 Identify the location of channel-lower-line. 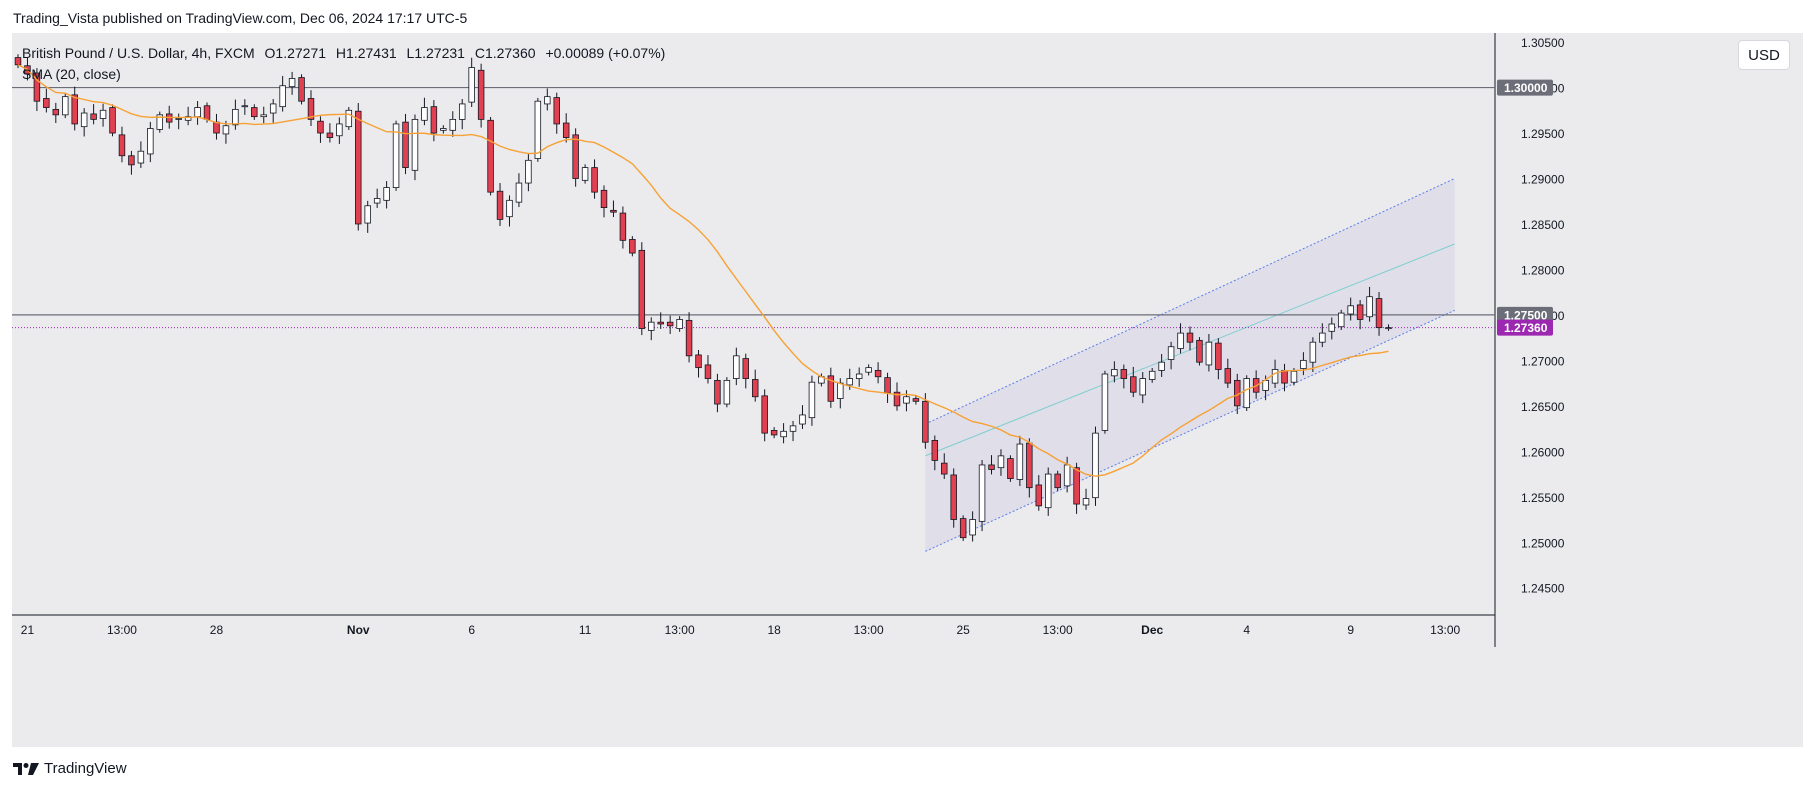
(1190, 430).